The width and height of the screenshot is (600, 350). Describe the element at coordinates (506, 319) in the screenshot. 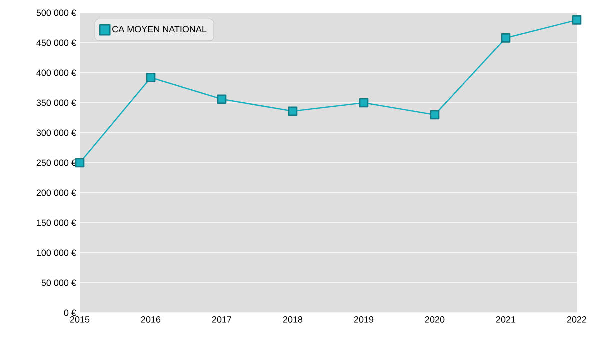

I see `x-tick-label: 2021` at that location.